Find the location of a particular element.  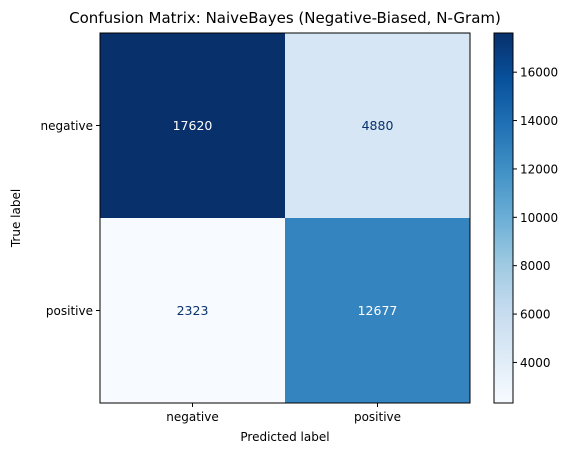

cell-value-label: 12677 is located at coordinates (378, 310).